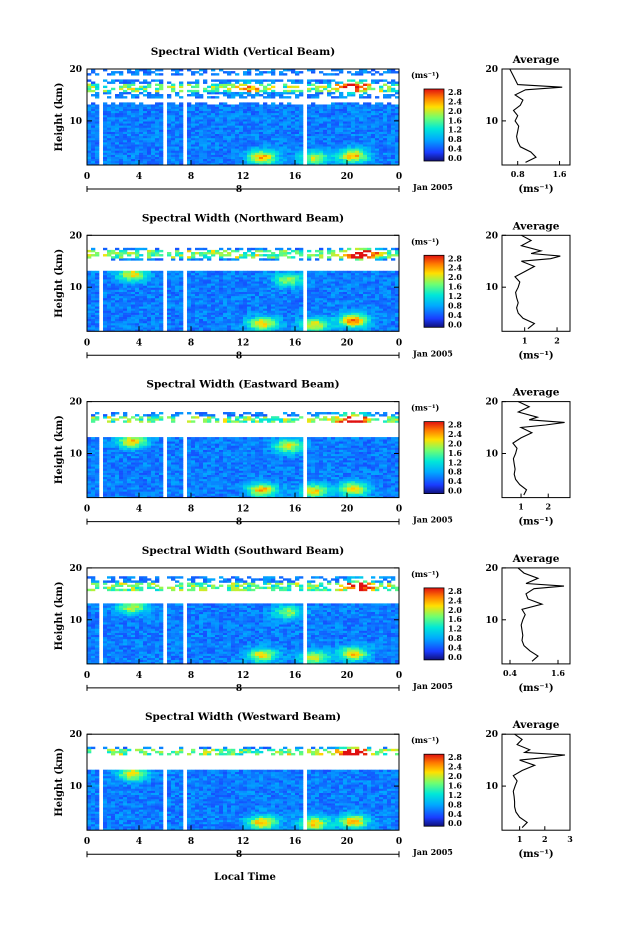  I want to click on panel-title: Spectral Width (Southward Beam), so click(243, 551).